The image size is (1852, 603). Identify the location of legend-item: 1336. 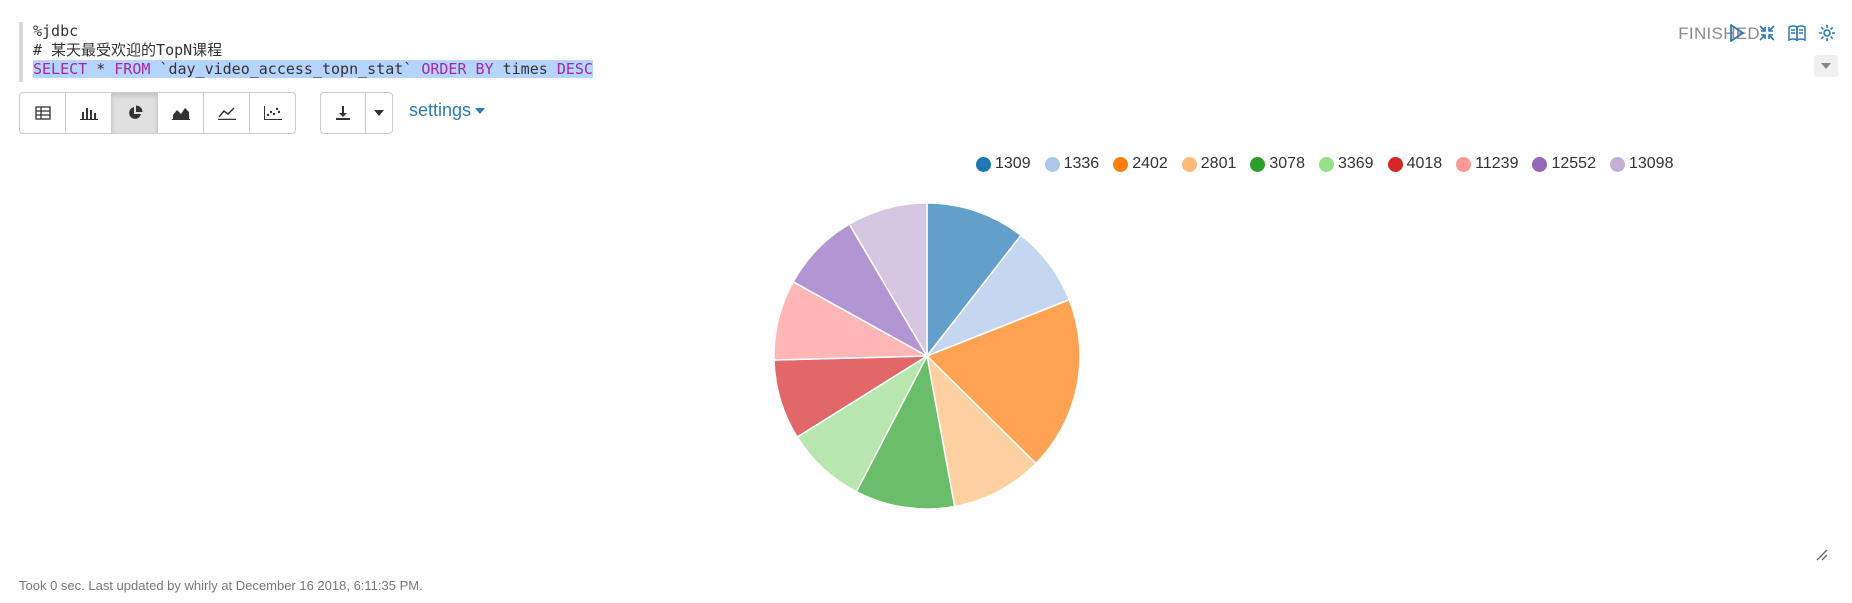
(1072, 164).